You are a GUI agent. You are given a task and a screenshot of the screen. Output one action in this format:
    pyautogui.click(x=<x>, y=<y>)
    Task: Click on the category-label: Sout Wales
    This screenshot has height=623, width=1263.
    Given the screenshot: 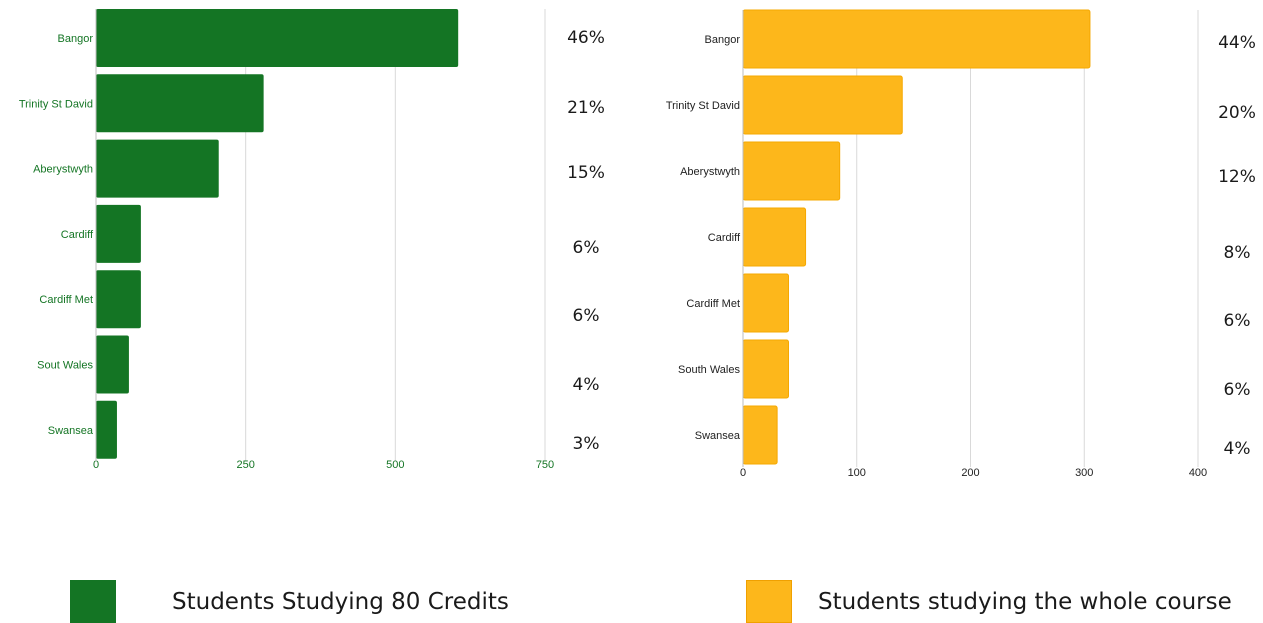 What is the action you would take?
    pyautogui.click(x=65, y=366)
    